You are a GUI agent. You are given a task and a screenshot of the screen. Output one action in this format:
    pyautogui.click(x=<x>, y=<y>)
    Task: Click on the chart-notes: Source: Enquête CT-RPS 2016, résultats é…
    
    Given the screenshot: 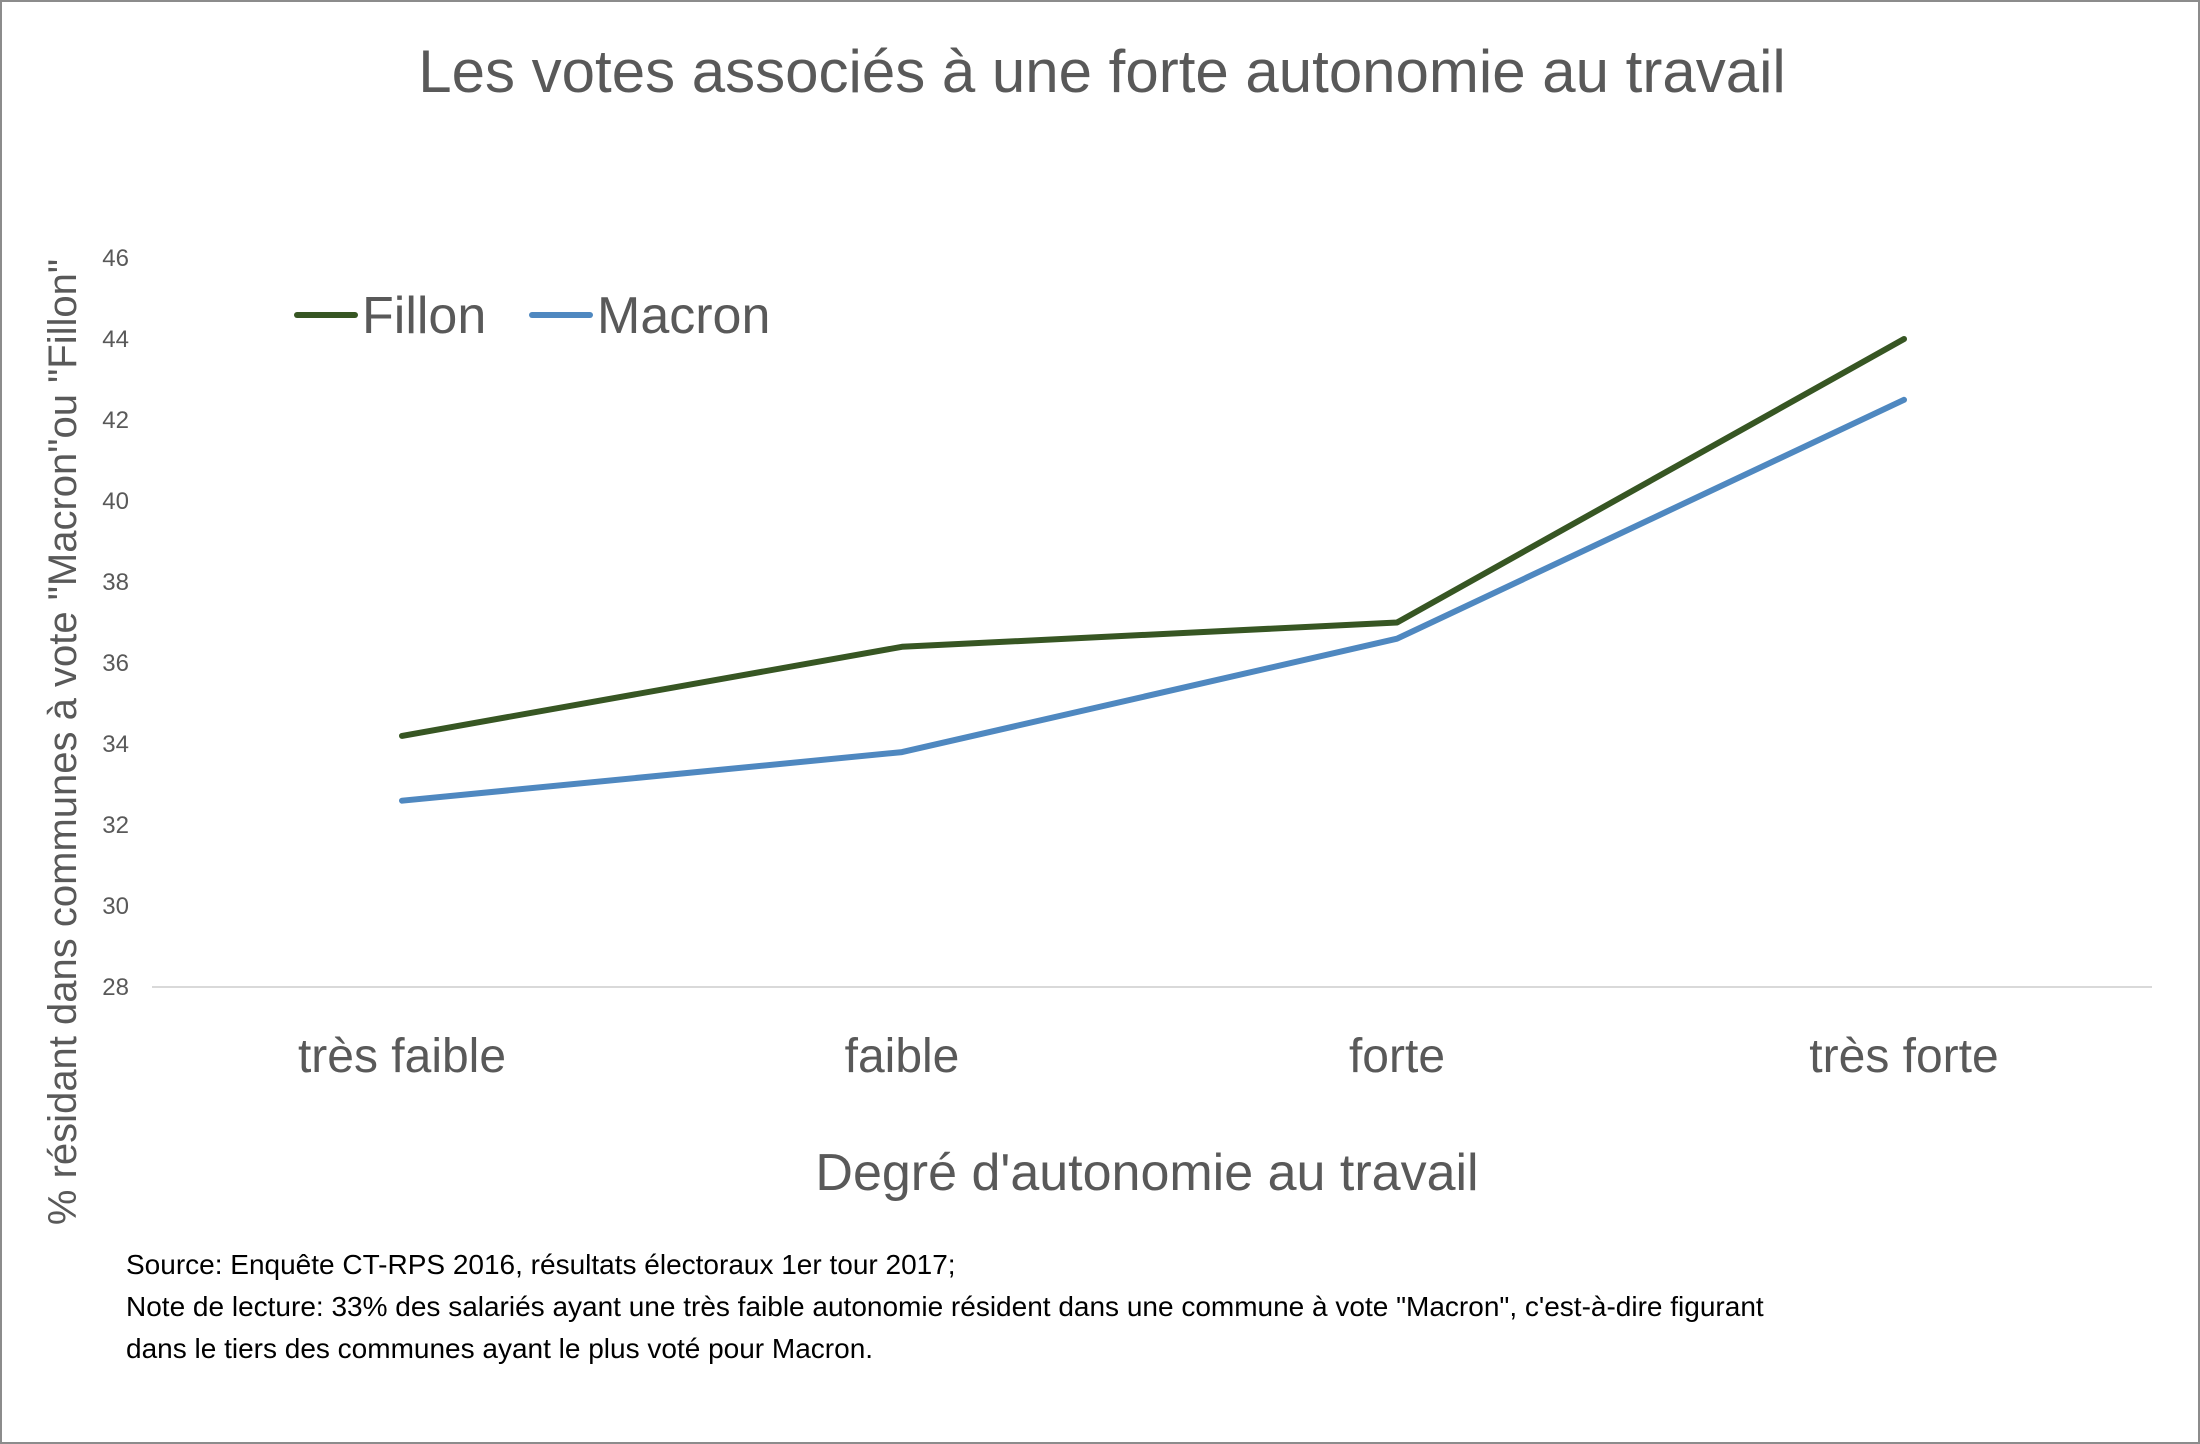 What is the action you would take?
    pyautogui.click(x=1106, y=1307)
    